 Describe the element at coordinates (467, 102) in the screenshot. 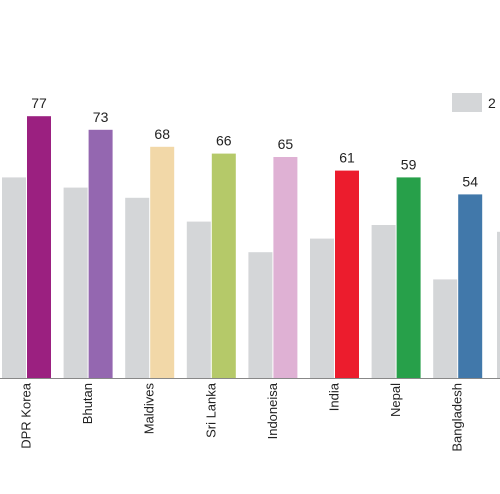

I see `legend-swatch` at that location.